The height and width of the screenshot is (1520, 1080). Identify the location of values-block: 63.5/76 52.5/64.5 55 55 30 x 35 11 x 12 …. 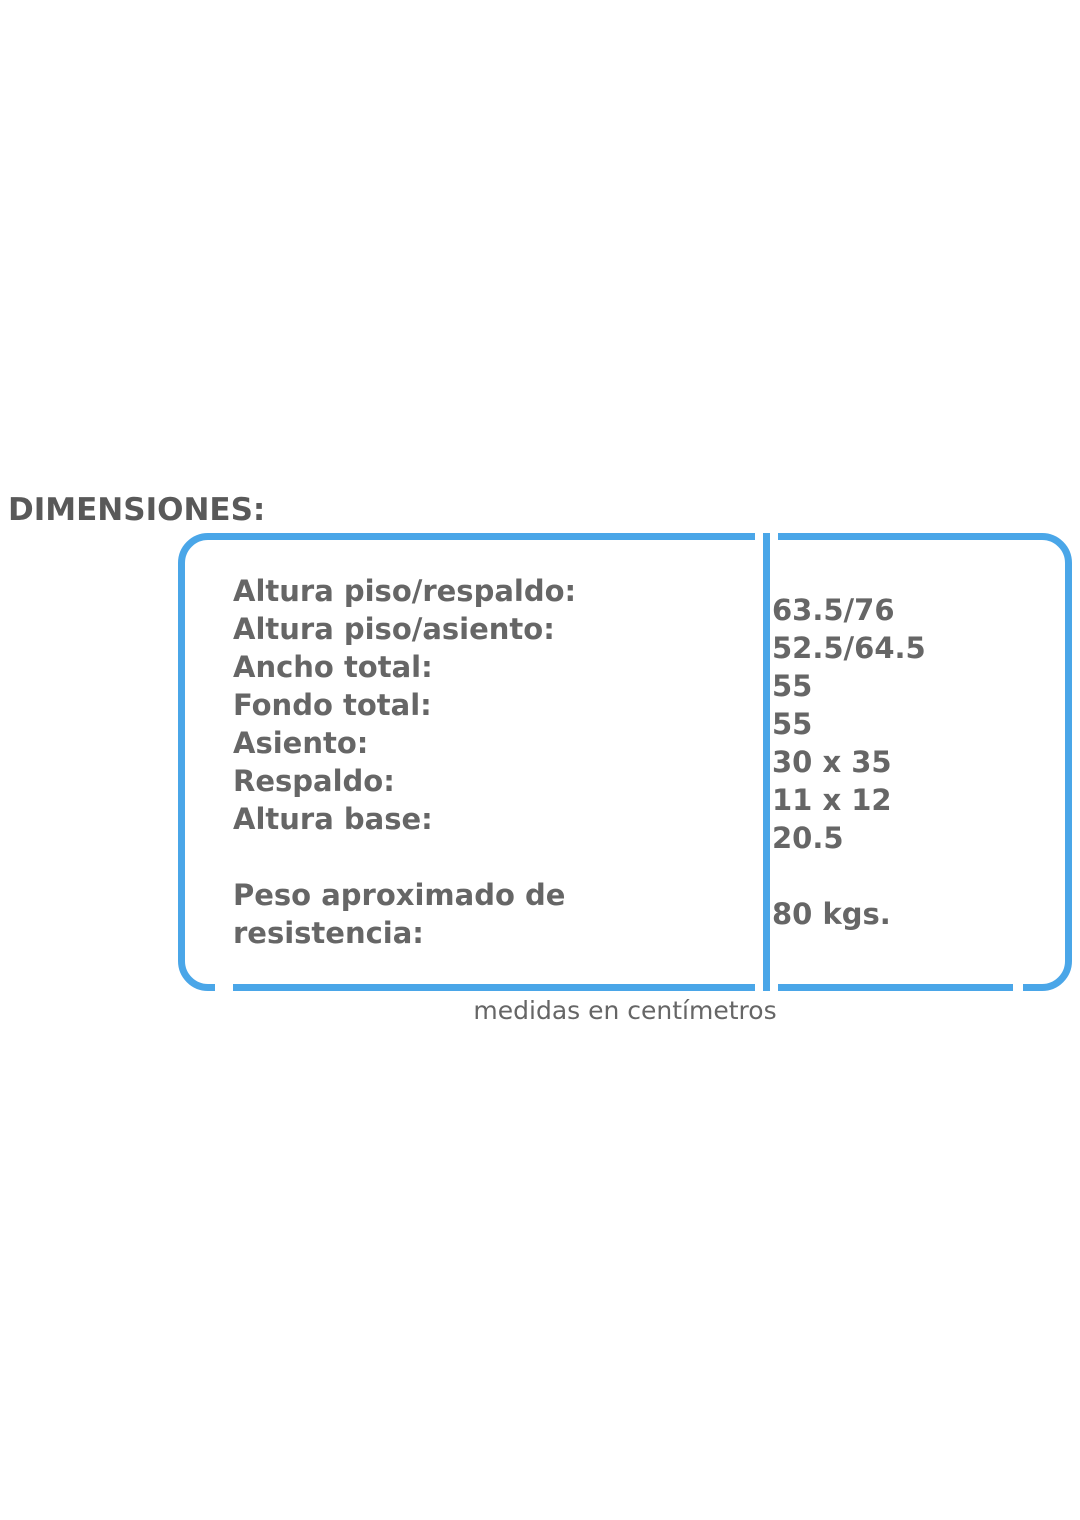
(849, 762).